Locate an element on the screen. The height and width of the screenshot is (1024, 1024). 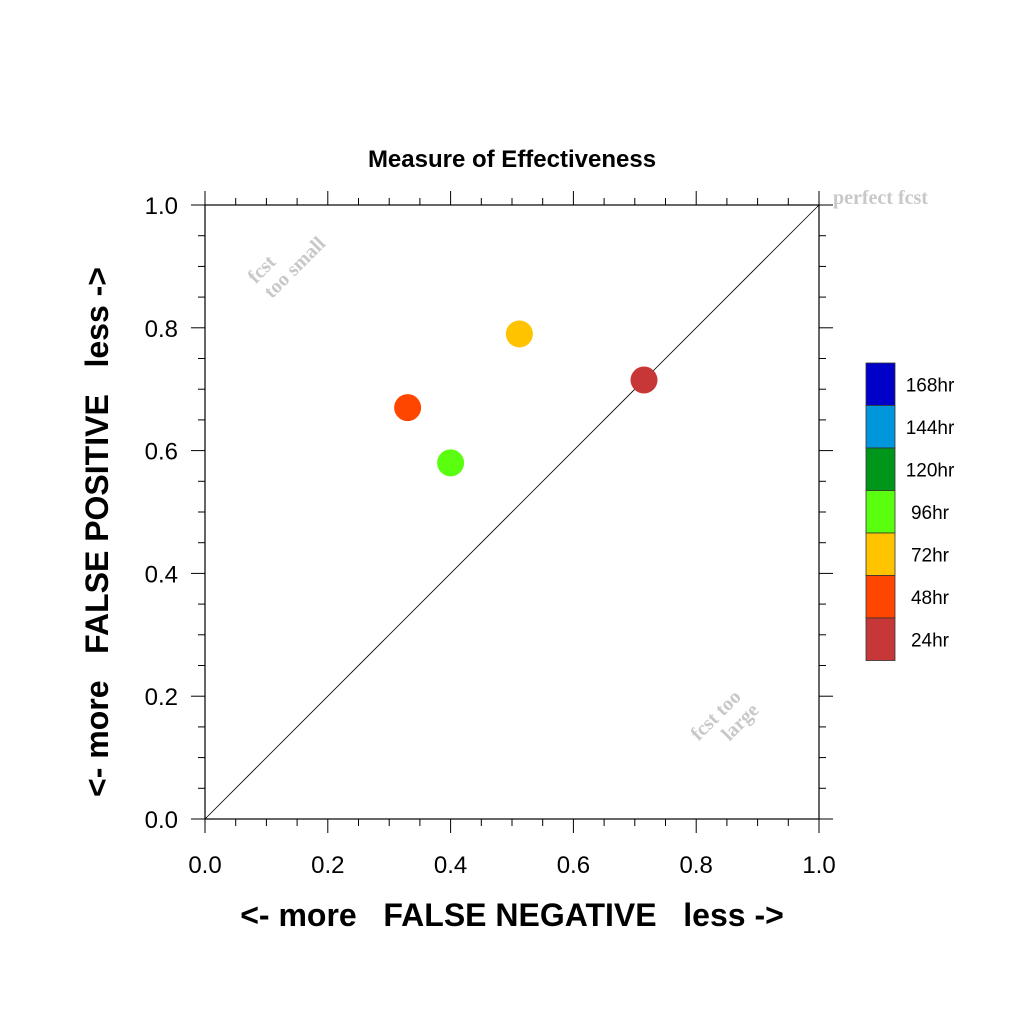
x-tick-label: 1.0 is located at coordinates (818, 865).